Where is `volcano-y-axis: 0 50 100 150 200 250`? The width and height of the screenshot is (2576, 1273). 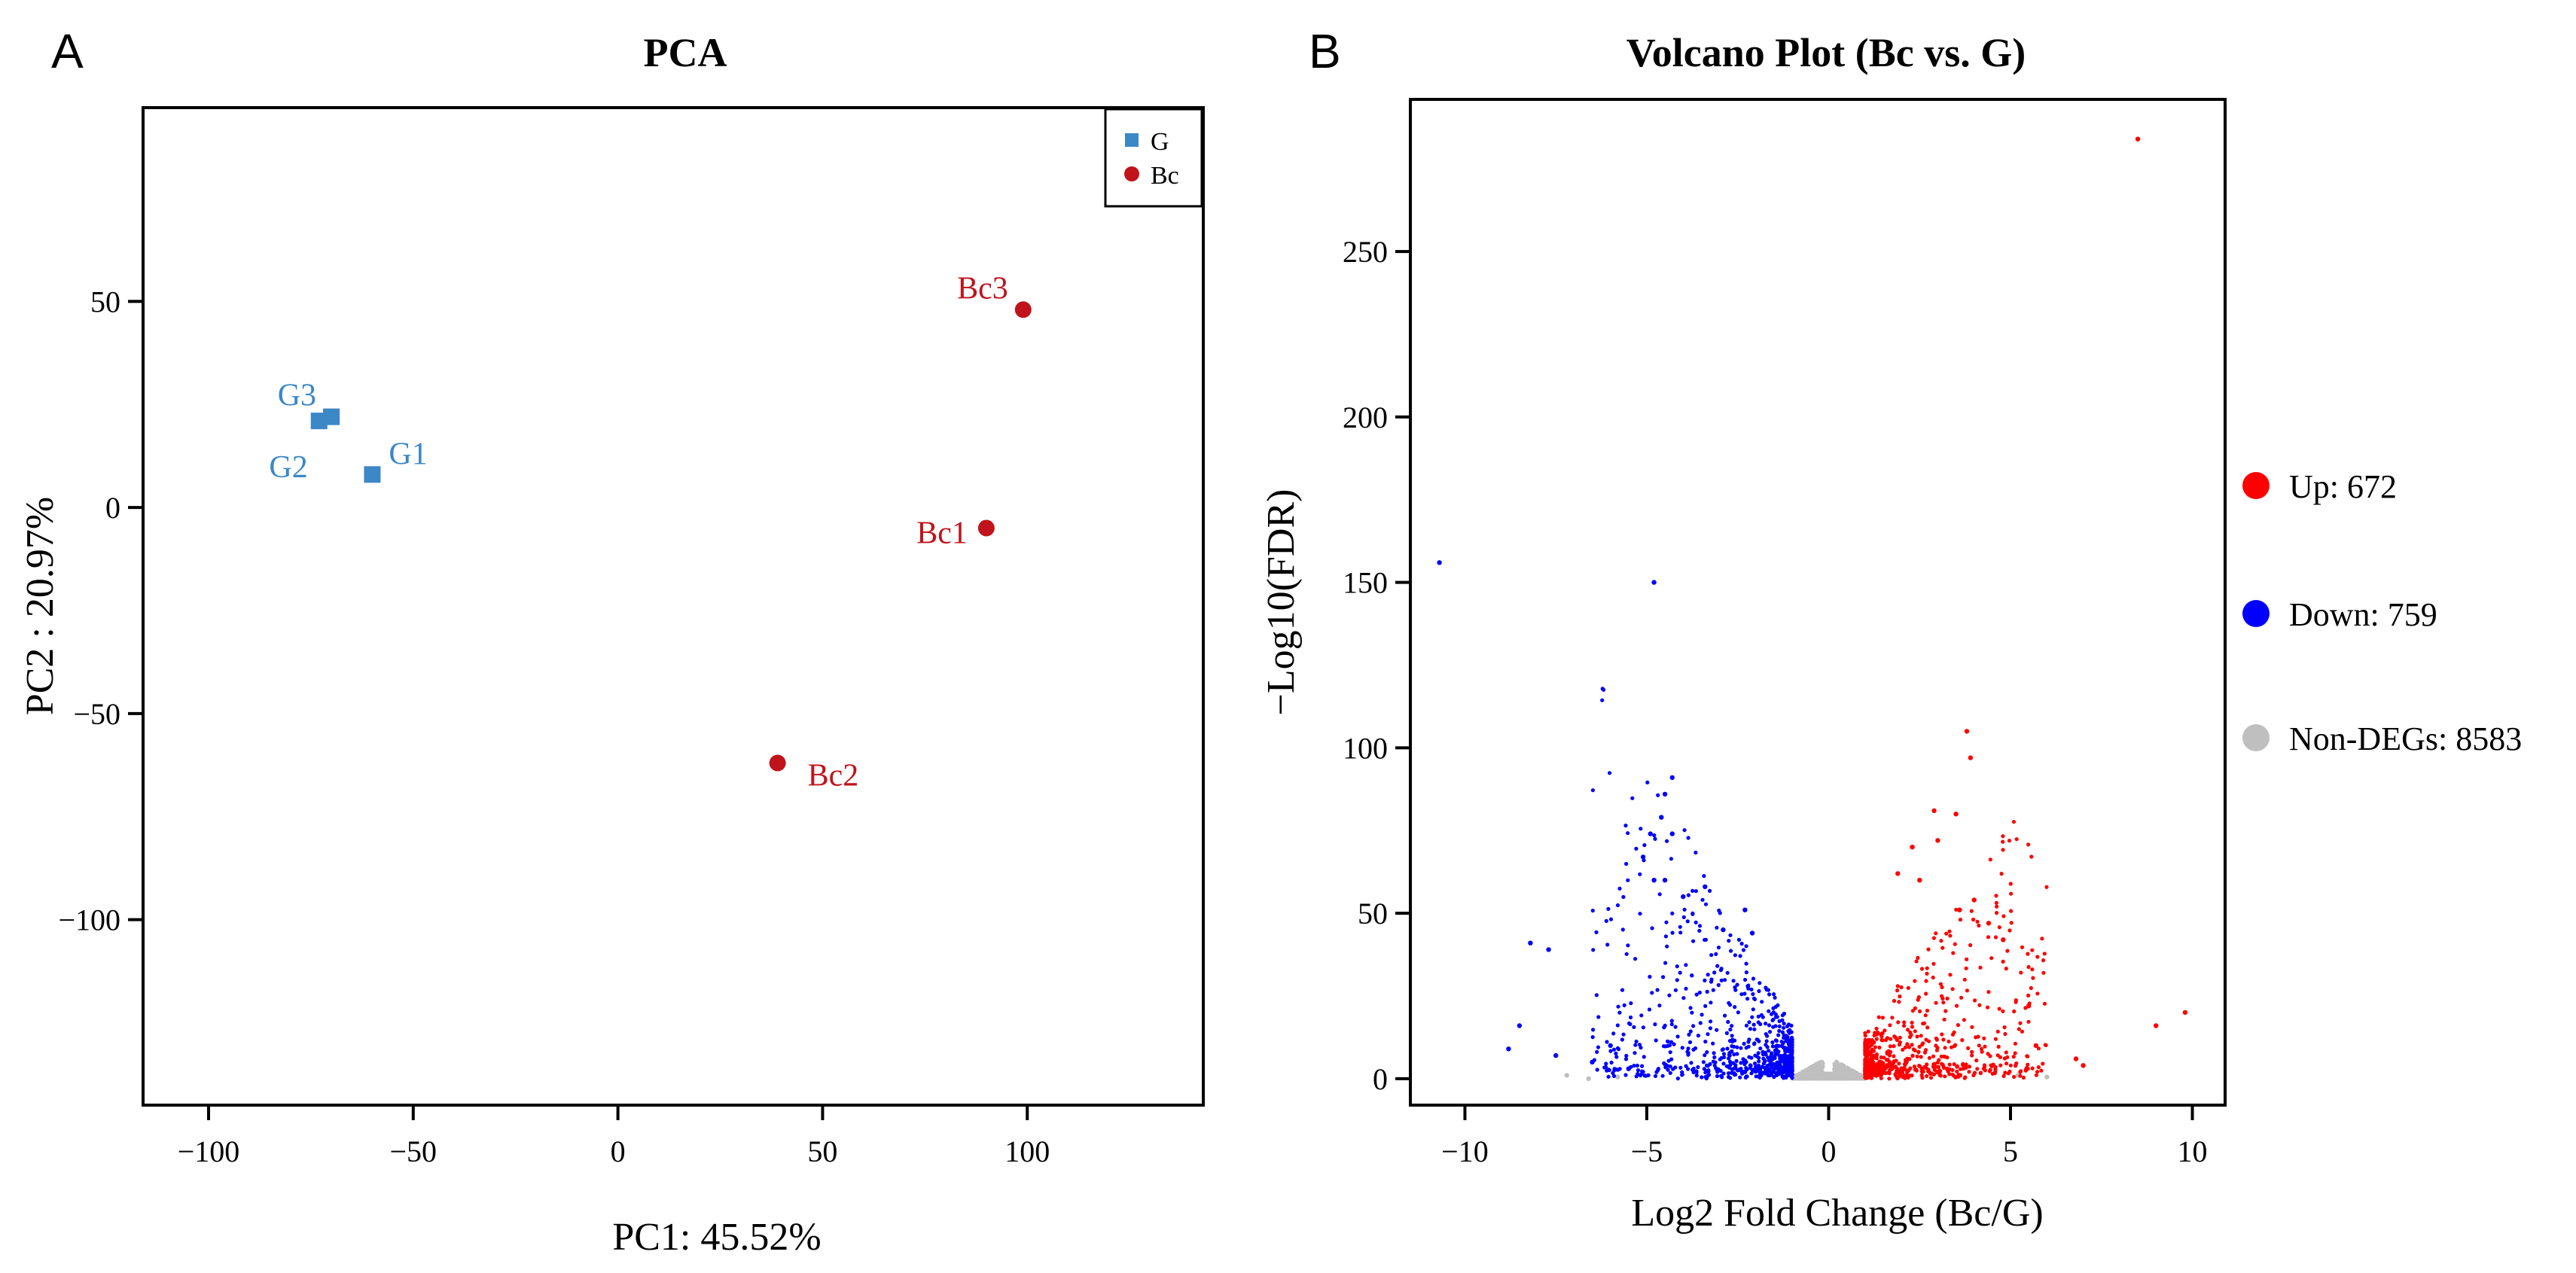 volcano-y-axis: 0 50 100 150 200 250 is located at coordinates (1376, 665).